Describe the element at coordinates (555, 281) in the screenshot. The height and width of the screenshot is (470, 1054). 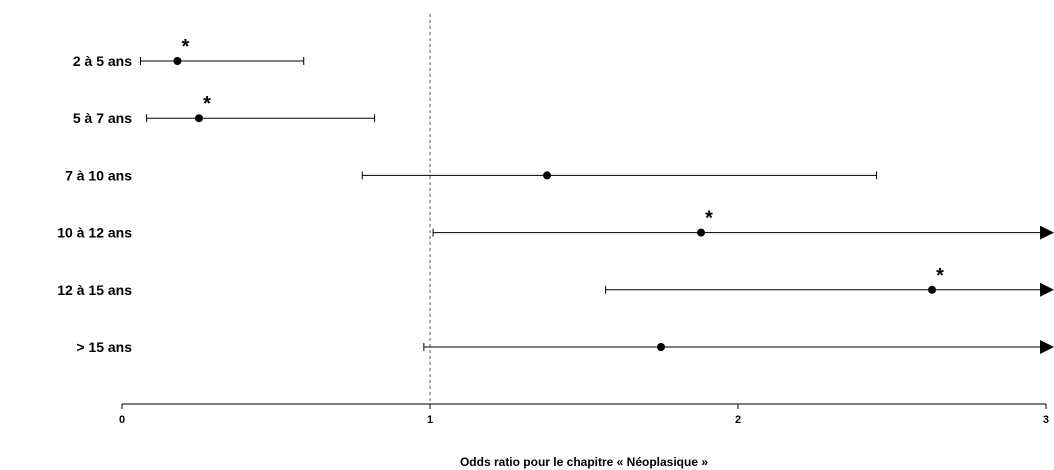
I see `forest-row: 12 à 15 ans *` at that location.